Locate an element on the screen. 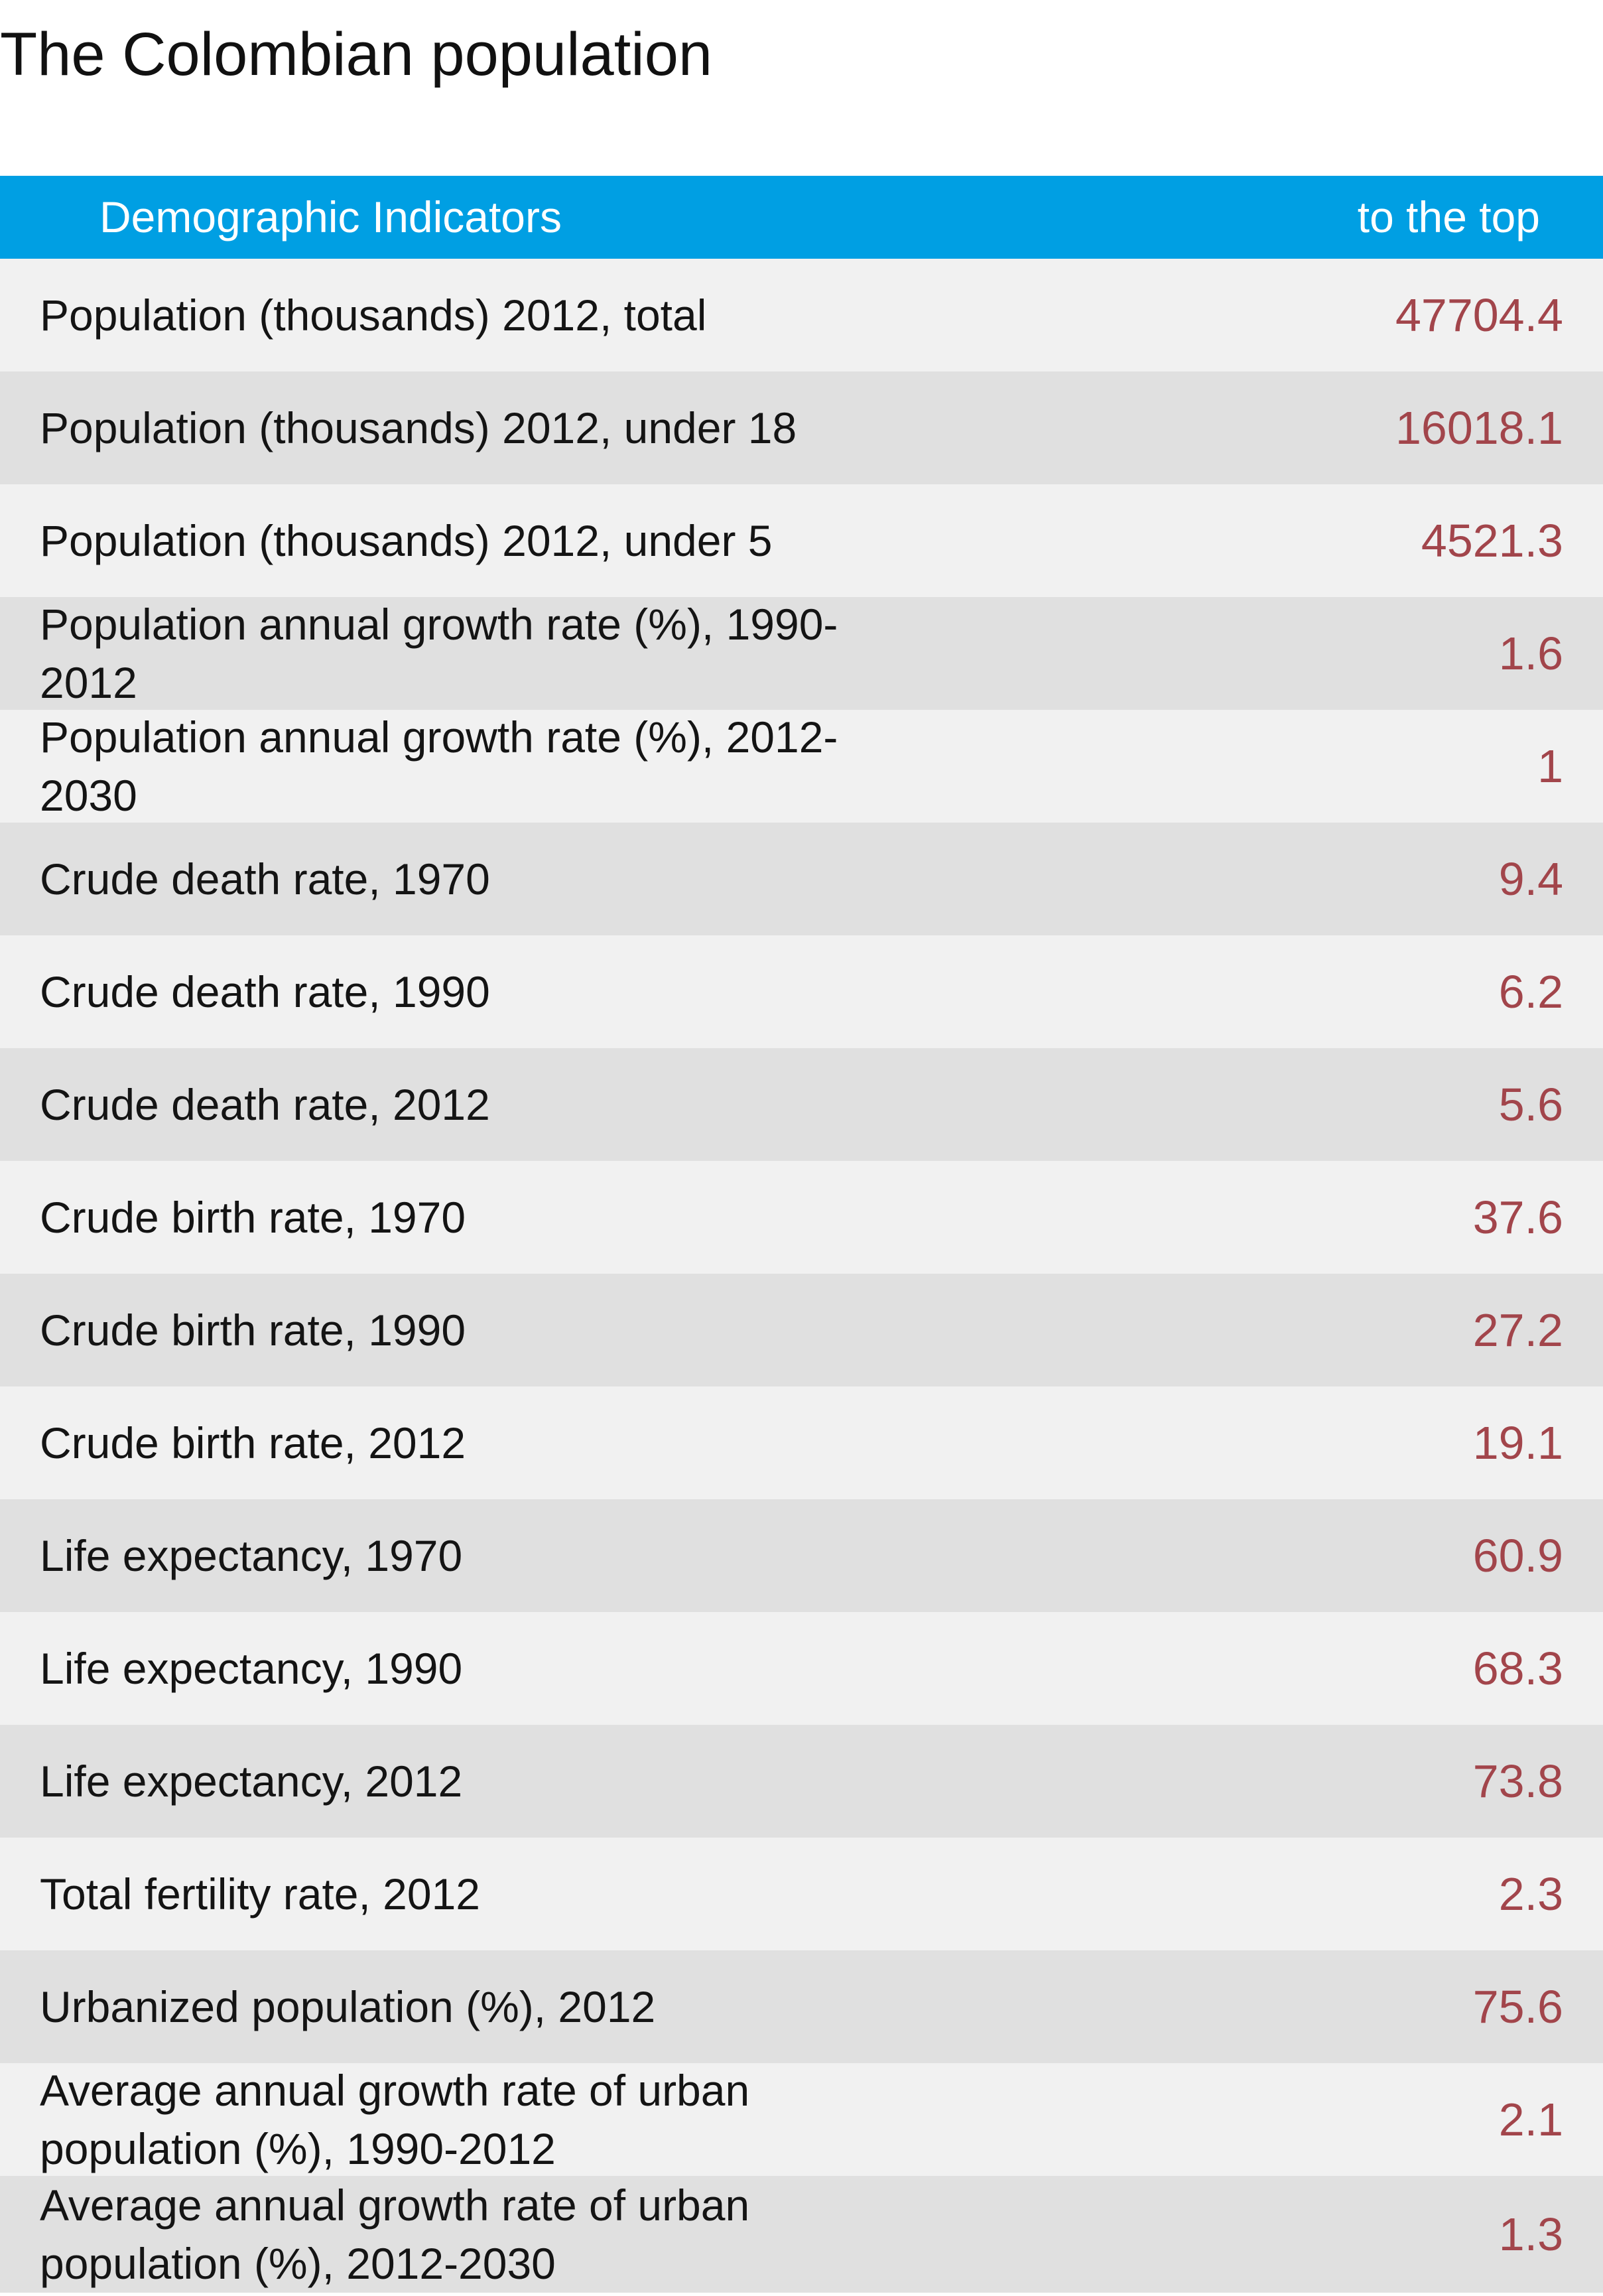  indicator-label: Population (thousands) 2012, under 5 is located at coordinates (406, 540).